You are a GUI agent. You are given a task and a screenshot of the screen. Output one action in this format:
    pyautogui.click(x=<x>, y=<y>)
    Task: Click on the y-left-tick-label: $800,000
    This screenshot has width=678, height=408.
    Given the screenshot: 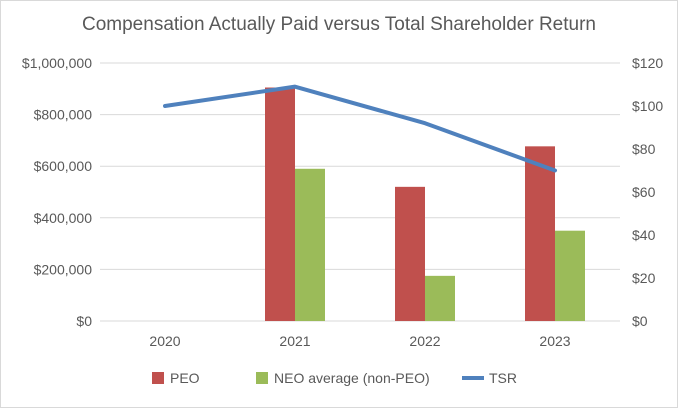 What is the action you would take?
    pyautogui.click(x=63, y=115)
    